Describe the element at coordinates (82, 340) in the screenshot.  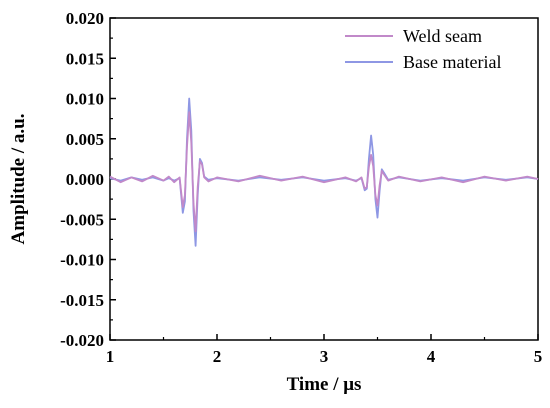
I see `y-tick-label: -0.020` at that location.